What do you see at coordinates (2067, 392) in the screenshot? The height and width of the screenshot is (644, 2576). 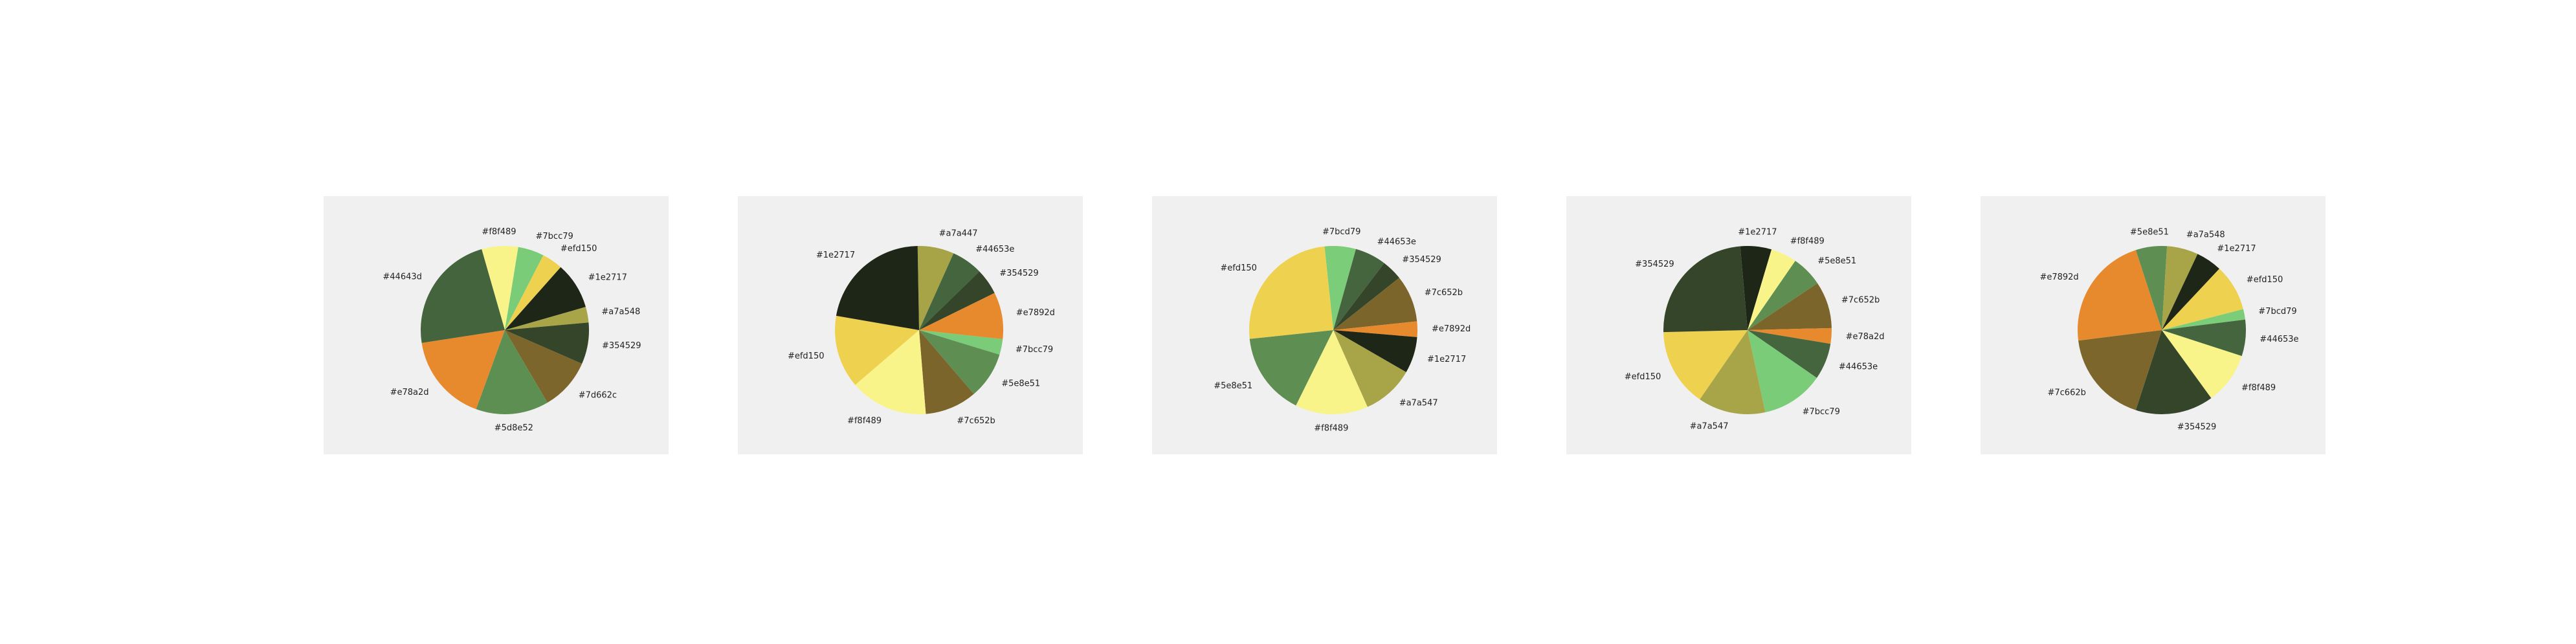 I see `slice-label: #7c662b` at bounding box center [2067, 392].